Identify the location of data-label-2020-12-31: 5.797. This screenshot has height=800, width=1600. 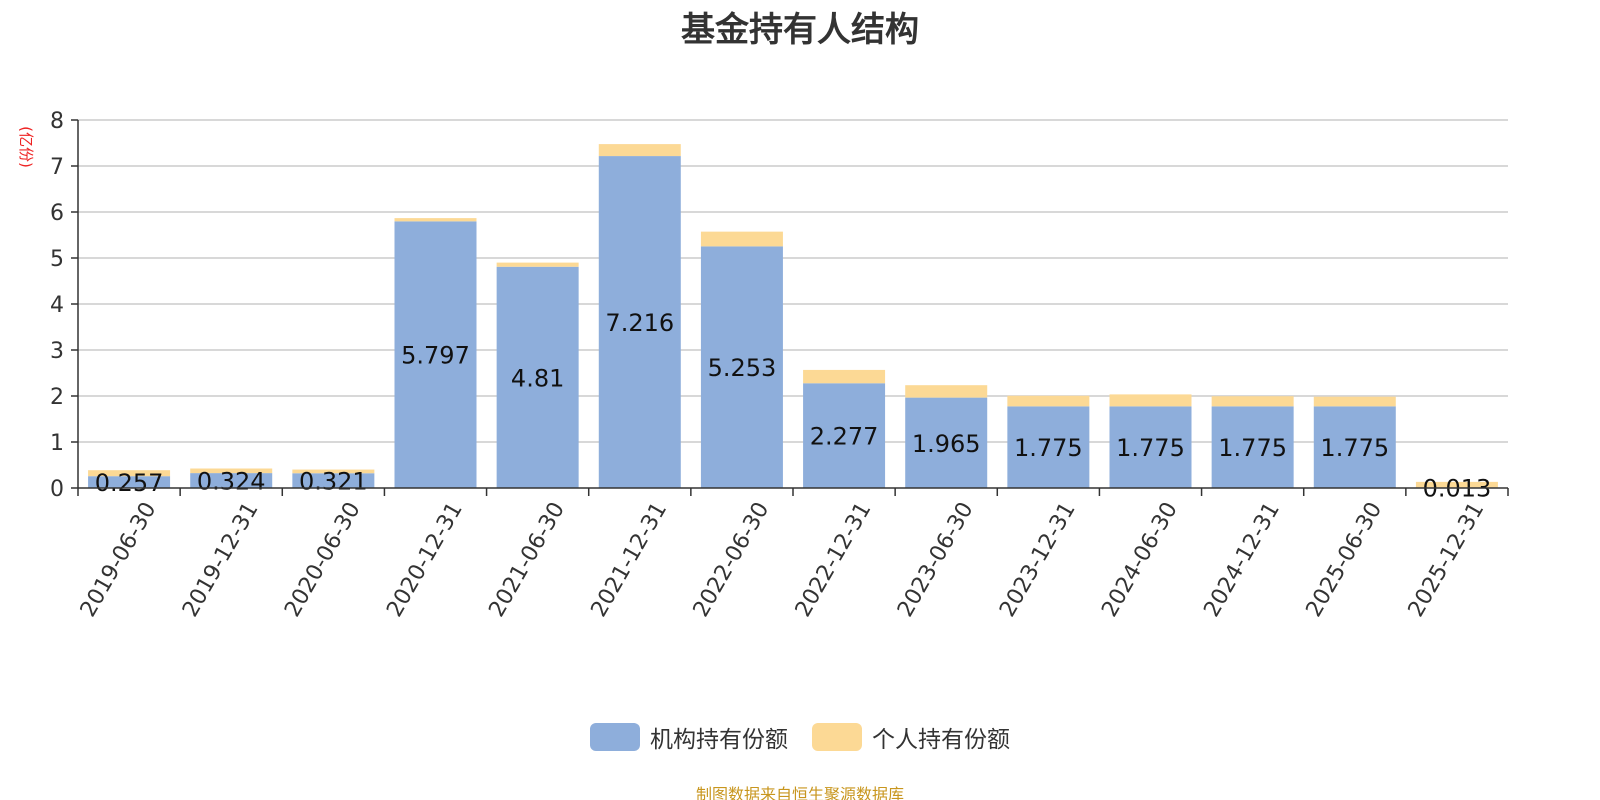
(435, 356).